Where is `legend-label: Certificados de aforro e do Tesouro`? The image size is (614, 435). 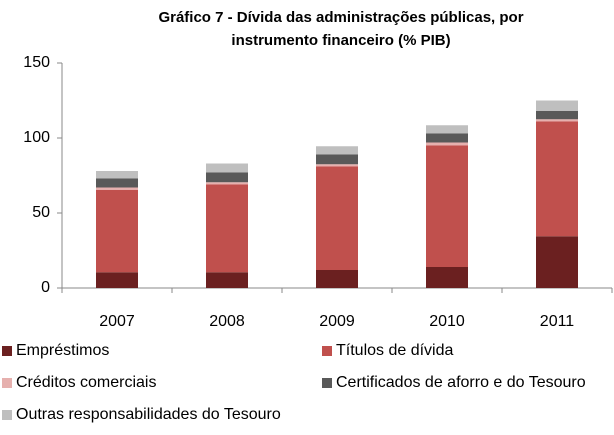
legend-label: Certificados de aforro e do Tesouro is located at coordinates (461, 382).